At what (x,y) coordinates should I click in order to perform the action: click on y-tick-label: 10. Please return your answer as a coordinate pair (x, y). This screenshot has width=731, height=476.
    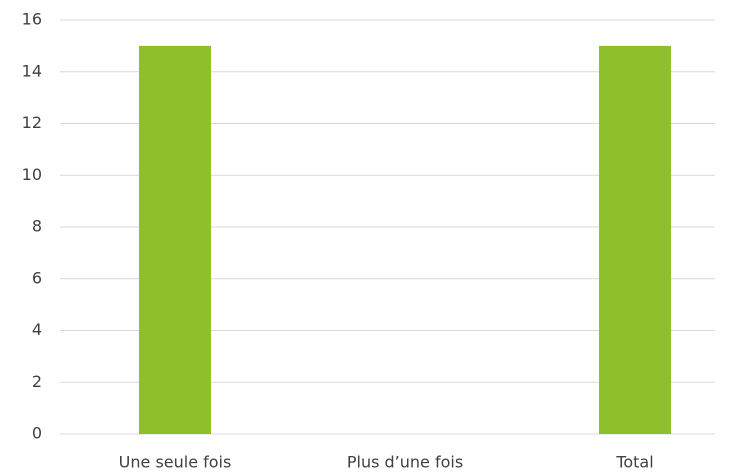
    Looking at the image, I should click on (32, 174).